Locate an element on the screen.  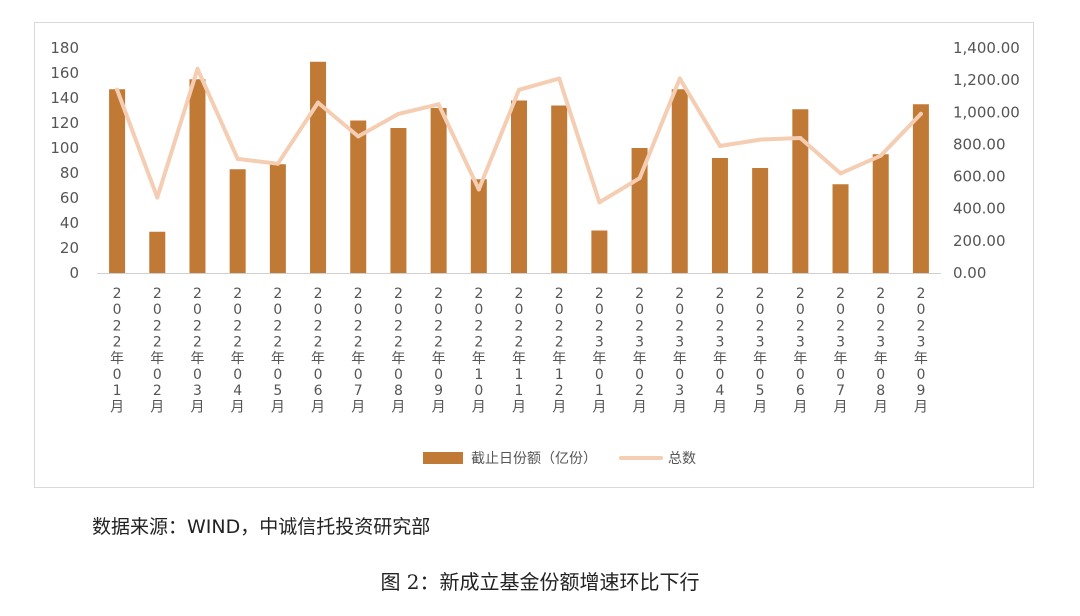
bar-2023年03月 is located at coordinates (679, 181).